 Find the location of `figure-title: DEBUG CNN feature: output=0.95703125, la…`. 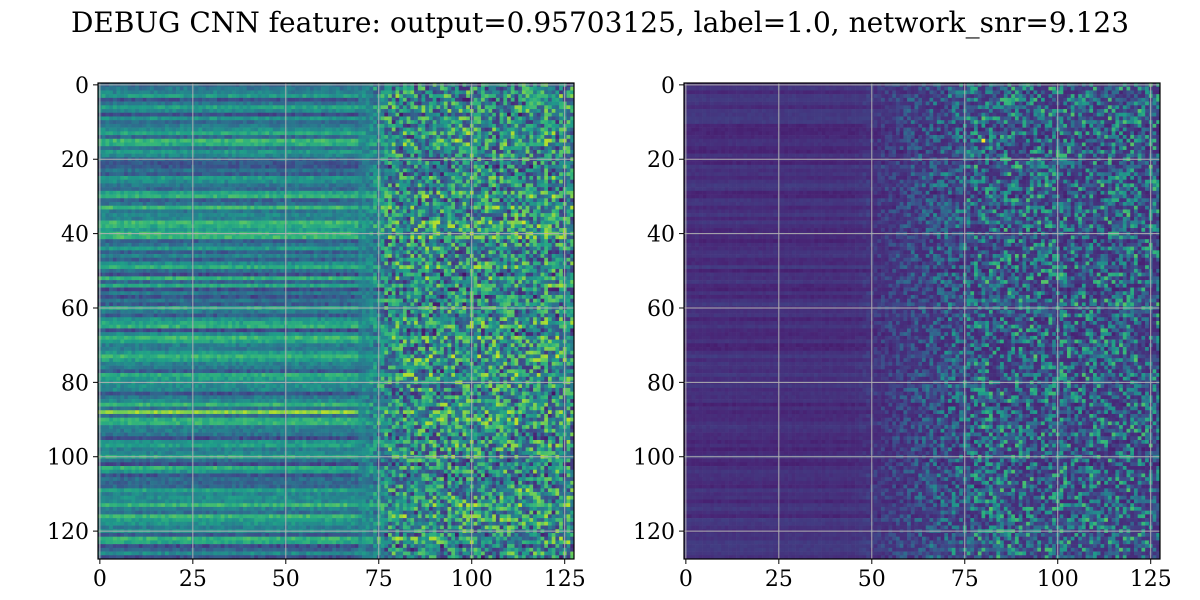

figure-title: DEBUG CNN feature: output=0.95703125, la… is located at coordinates (600, 22).